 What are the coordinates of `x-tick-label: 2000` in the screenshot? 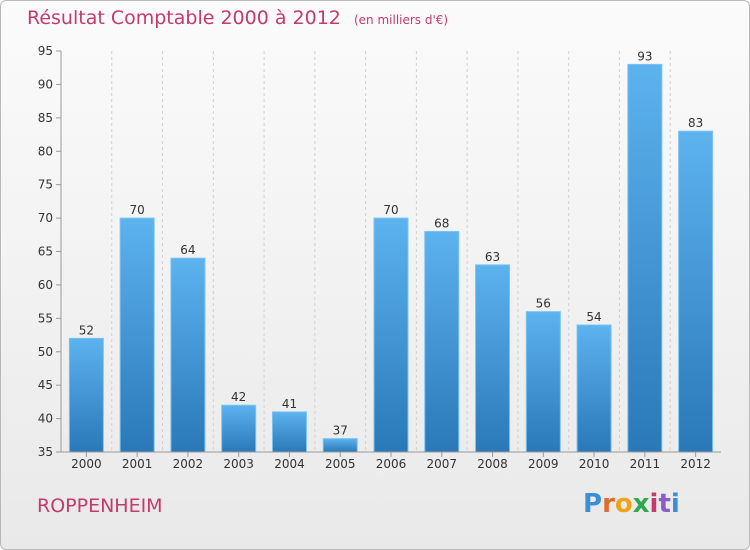 It's located at (86, 464).